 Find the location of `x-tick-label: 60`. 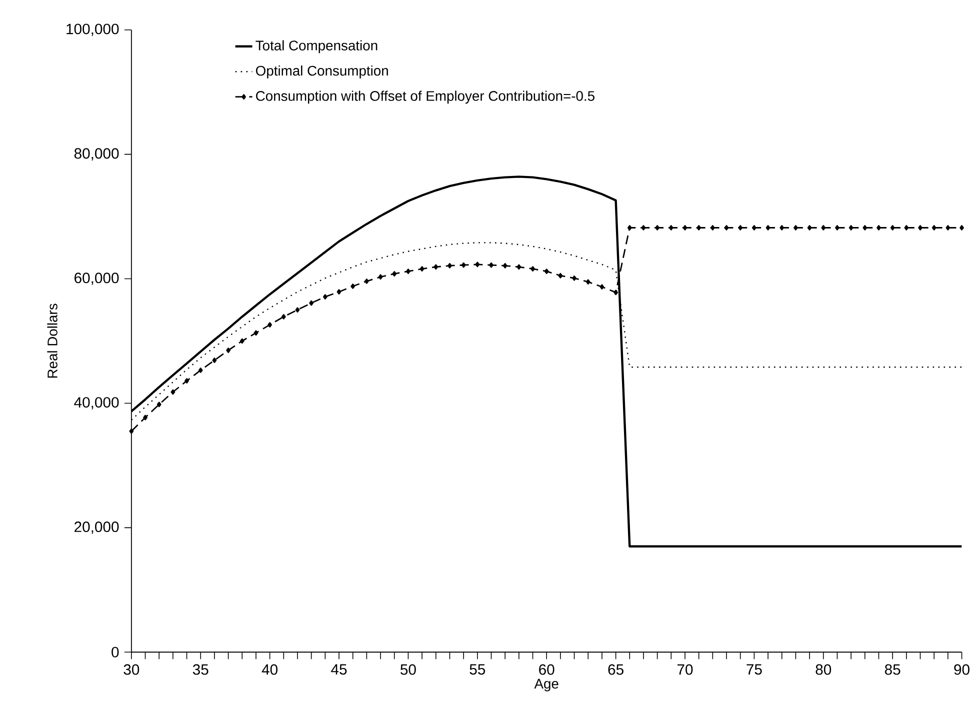

x-tick-label: 60 is located at coordinates (546, 669).